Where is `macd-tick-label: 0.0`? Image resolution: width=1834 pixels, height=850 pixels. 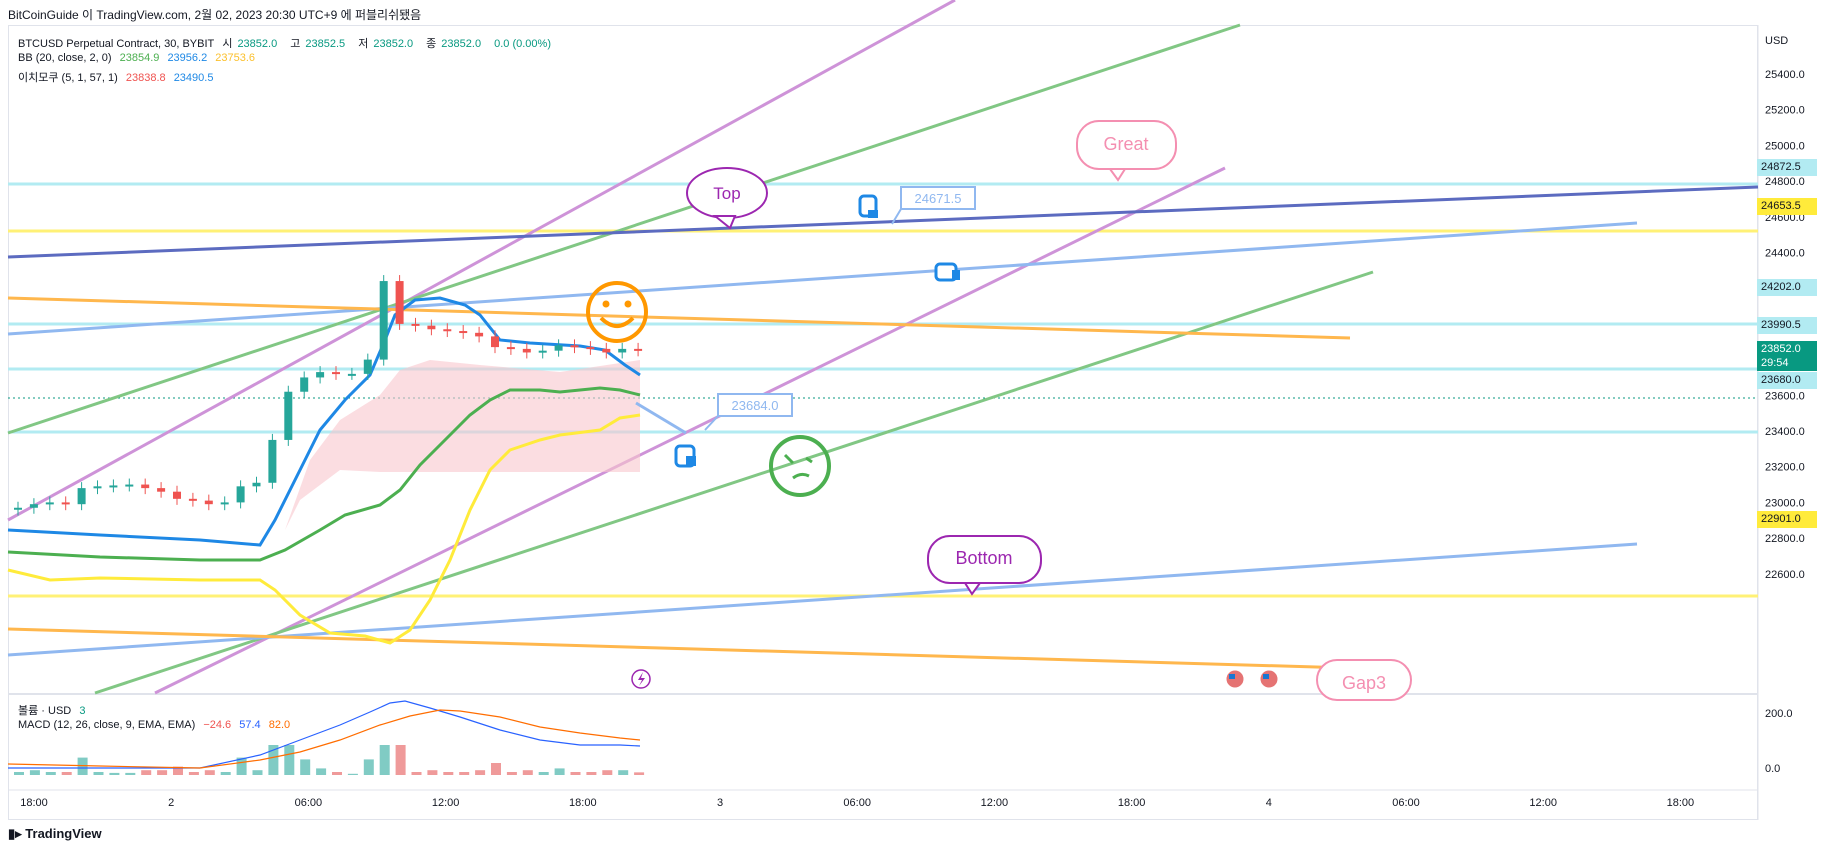
macd-tick-label: 0.0 is located at coordinates (1772, 769).